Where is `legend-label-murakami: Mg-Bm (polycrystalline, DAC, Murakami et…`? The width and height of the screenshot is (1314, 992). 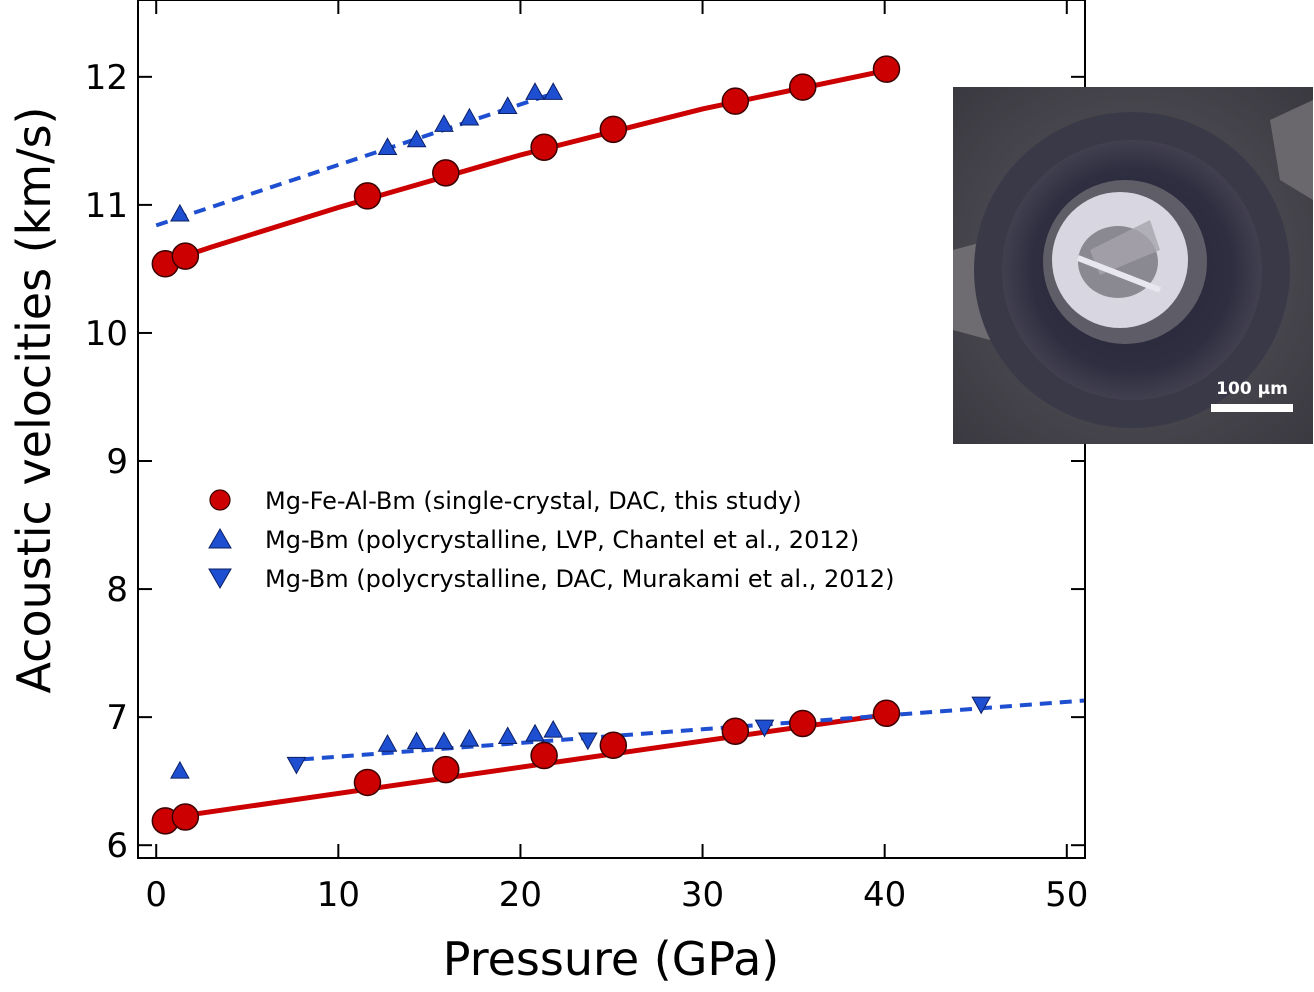
legend-label-murakami: Mg-Bm (polycrystalline, DAC, Murakami et… is located at coordinates (579, 579).